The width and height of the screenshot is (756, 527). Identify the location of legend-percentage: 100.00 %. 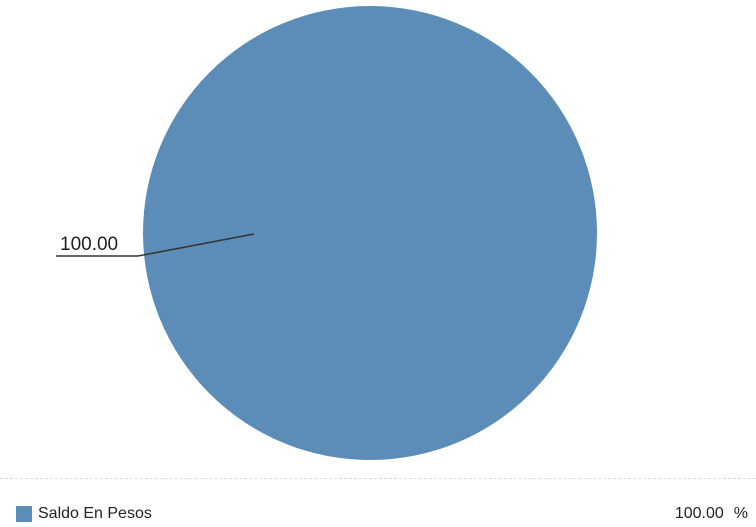
(711, 514).